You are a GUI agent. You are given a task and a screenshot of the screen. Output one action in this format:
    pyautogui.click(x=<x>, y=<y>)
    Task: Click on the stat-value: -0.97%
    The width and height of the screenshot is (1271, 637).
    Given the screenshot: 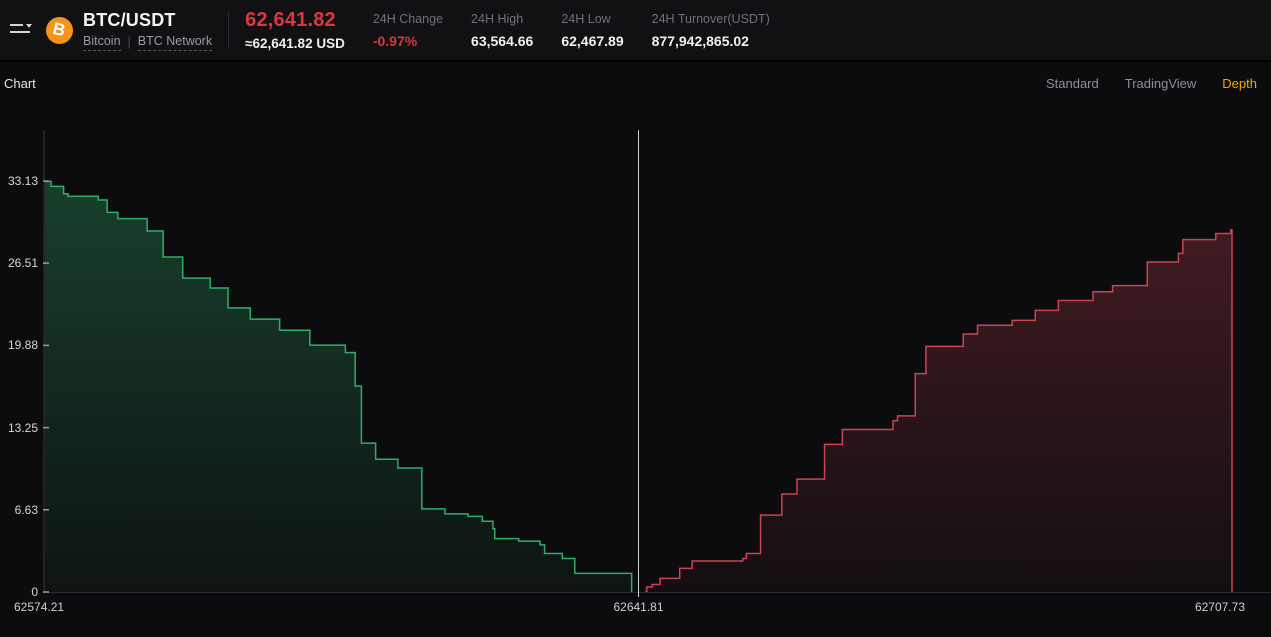 What is the action you would take?
    pyautogui.click(x=395, y=40)
    